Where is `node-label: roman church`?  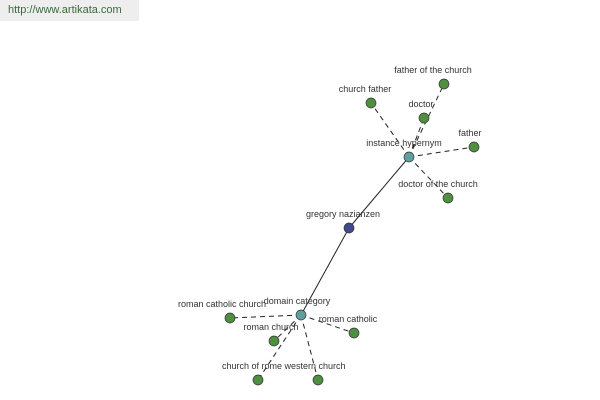
node-label: roman church is located at coordinates (270, 327).